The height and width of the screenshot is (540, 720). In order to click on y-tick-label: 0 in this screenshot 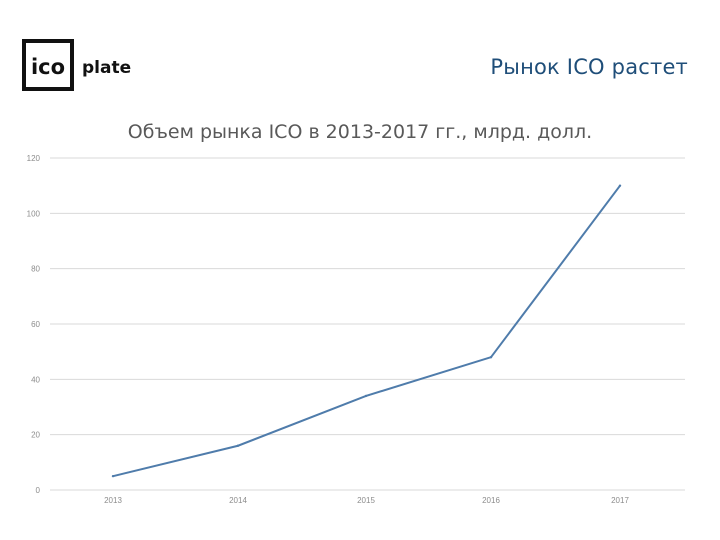, I will do `click(38, 490)`.